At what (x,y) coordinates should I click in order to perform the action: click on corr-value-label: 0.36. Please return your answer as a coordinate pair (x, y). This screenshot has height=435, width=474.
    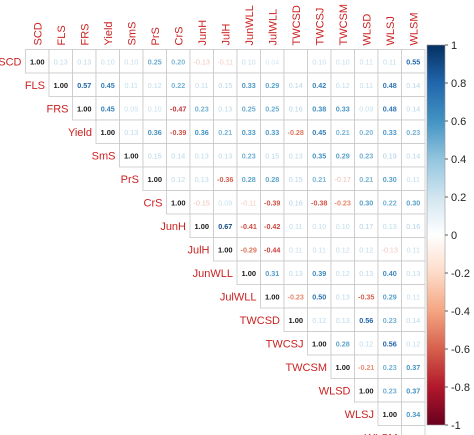
    Looking at the image, I should click on (202, 132).